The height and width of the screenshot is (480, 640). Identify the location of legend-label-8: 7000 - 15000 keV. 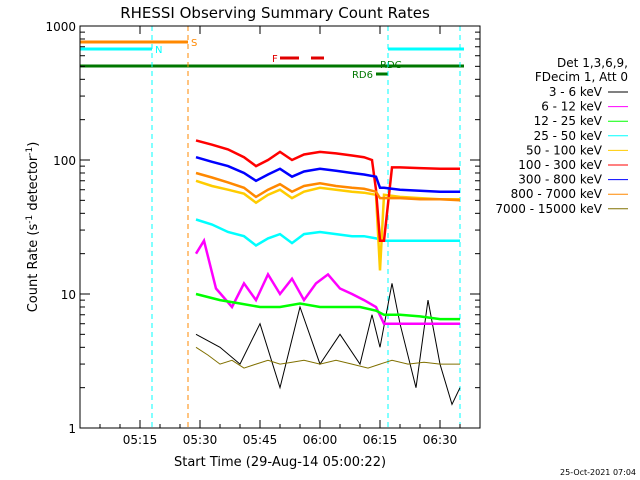
(548, 209).